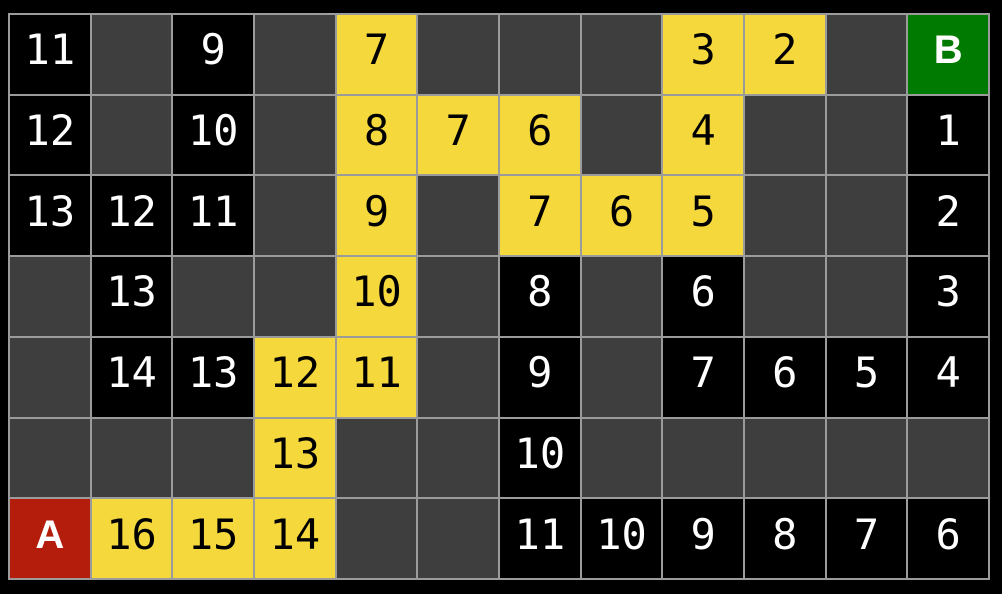  What do you see at coordinates (213, 538) in the screenshot?
I see `path-cell: 15` at bounding box center [213, 538].